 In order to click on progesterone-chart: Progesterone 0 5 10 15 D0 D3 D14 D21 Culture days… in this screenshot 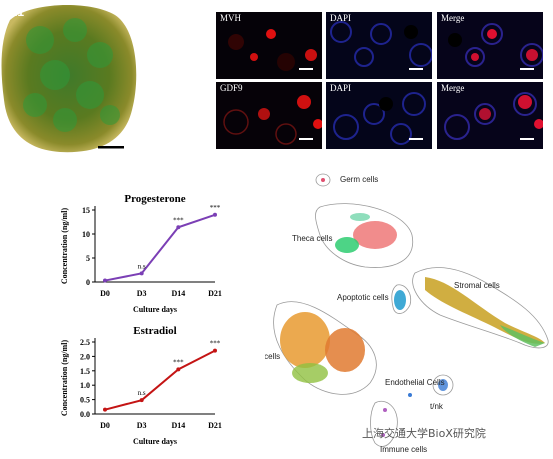, I will do `click(141, 253)`.